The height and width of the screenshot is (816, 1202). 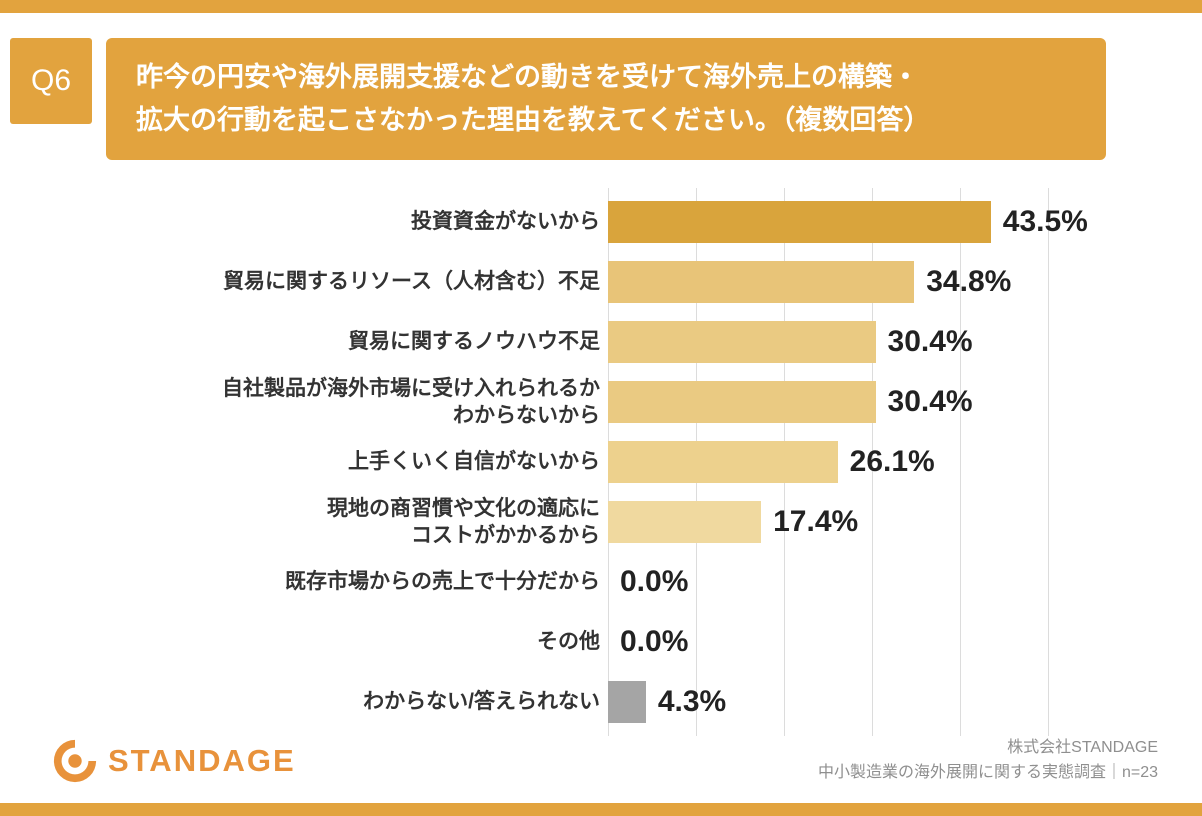 What do you see at coordinates (75, 761) in the screenshot?
I see `standage-logo-icon` at bounding box center [75, 761].